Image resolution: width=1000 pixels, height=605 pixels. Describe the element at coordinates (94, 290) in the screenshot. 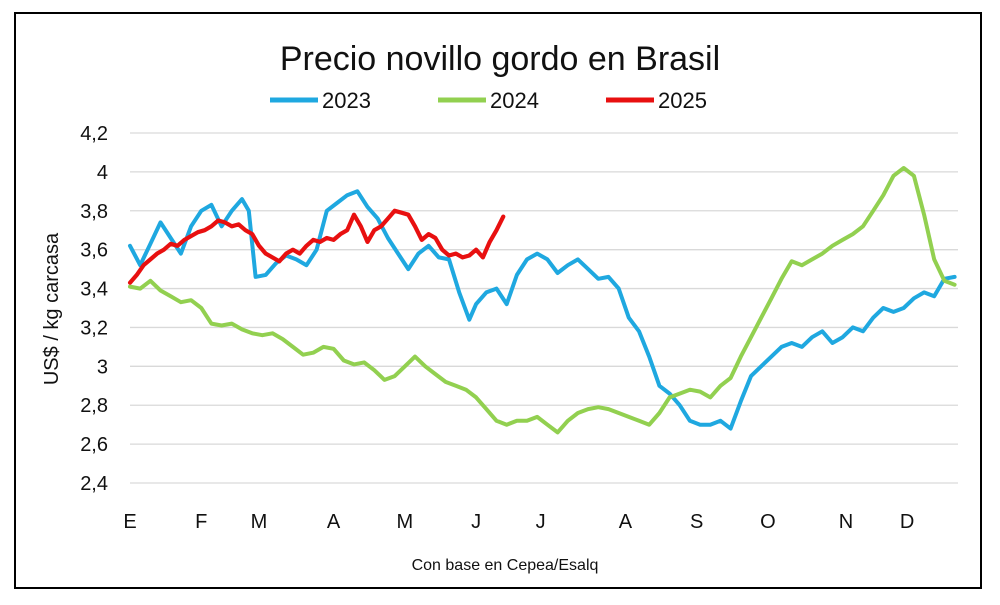

I see `y-tick-label: 3,4` at that location.